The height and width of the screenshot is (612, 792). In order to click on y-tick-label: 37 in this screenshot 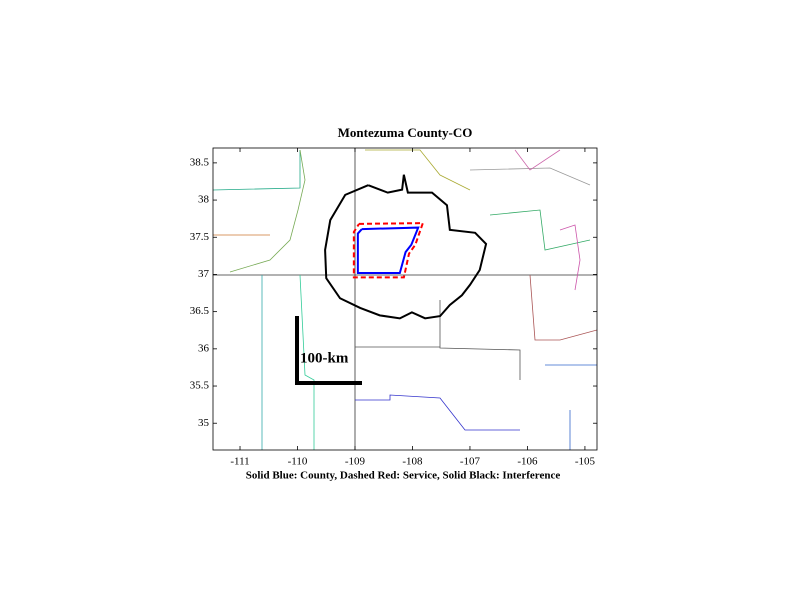, I will do `click(204, 274)`.